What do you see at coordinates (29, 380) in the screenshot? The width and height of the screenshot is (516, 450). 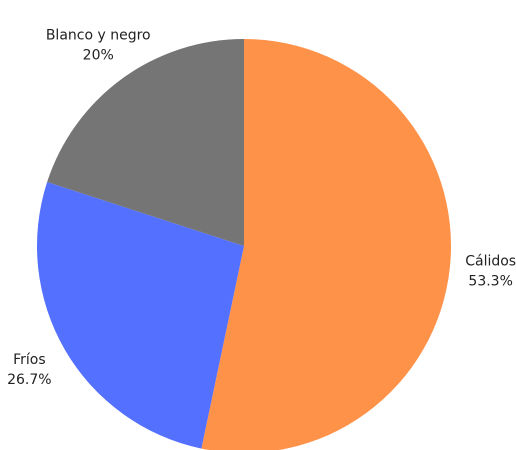 I see `slice-label-value: 26.7%` at bounding box center [29, 380].